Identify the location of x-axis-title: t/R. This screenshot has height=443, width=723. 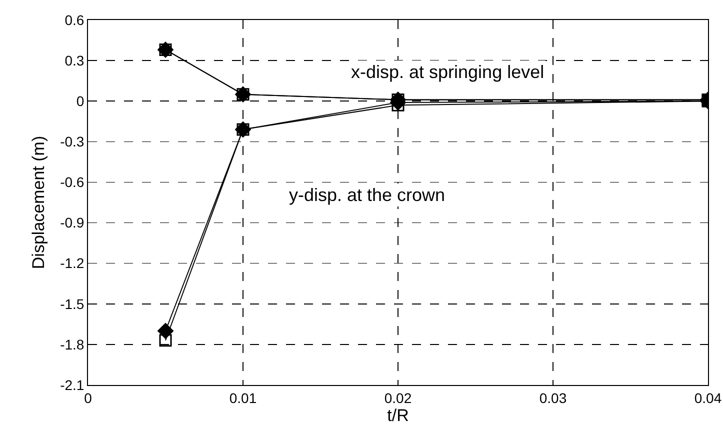
(398, 416).